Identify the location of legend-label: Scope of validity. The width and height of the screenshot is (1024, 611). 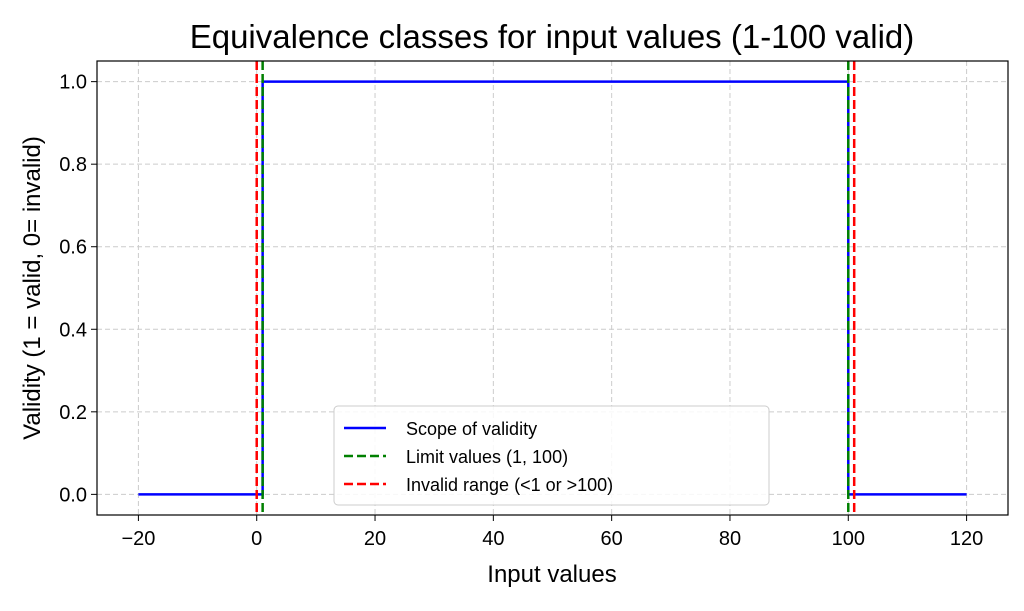
(471, 429).